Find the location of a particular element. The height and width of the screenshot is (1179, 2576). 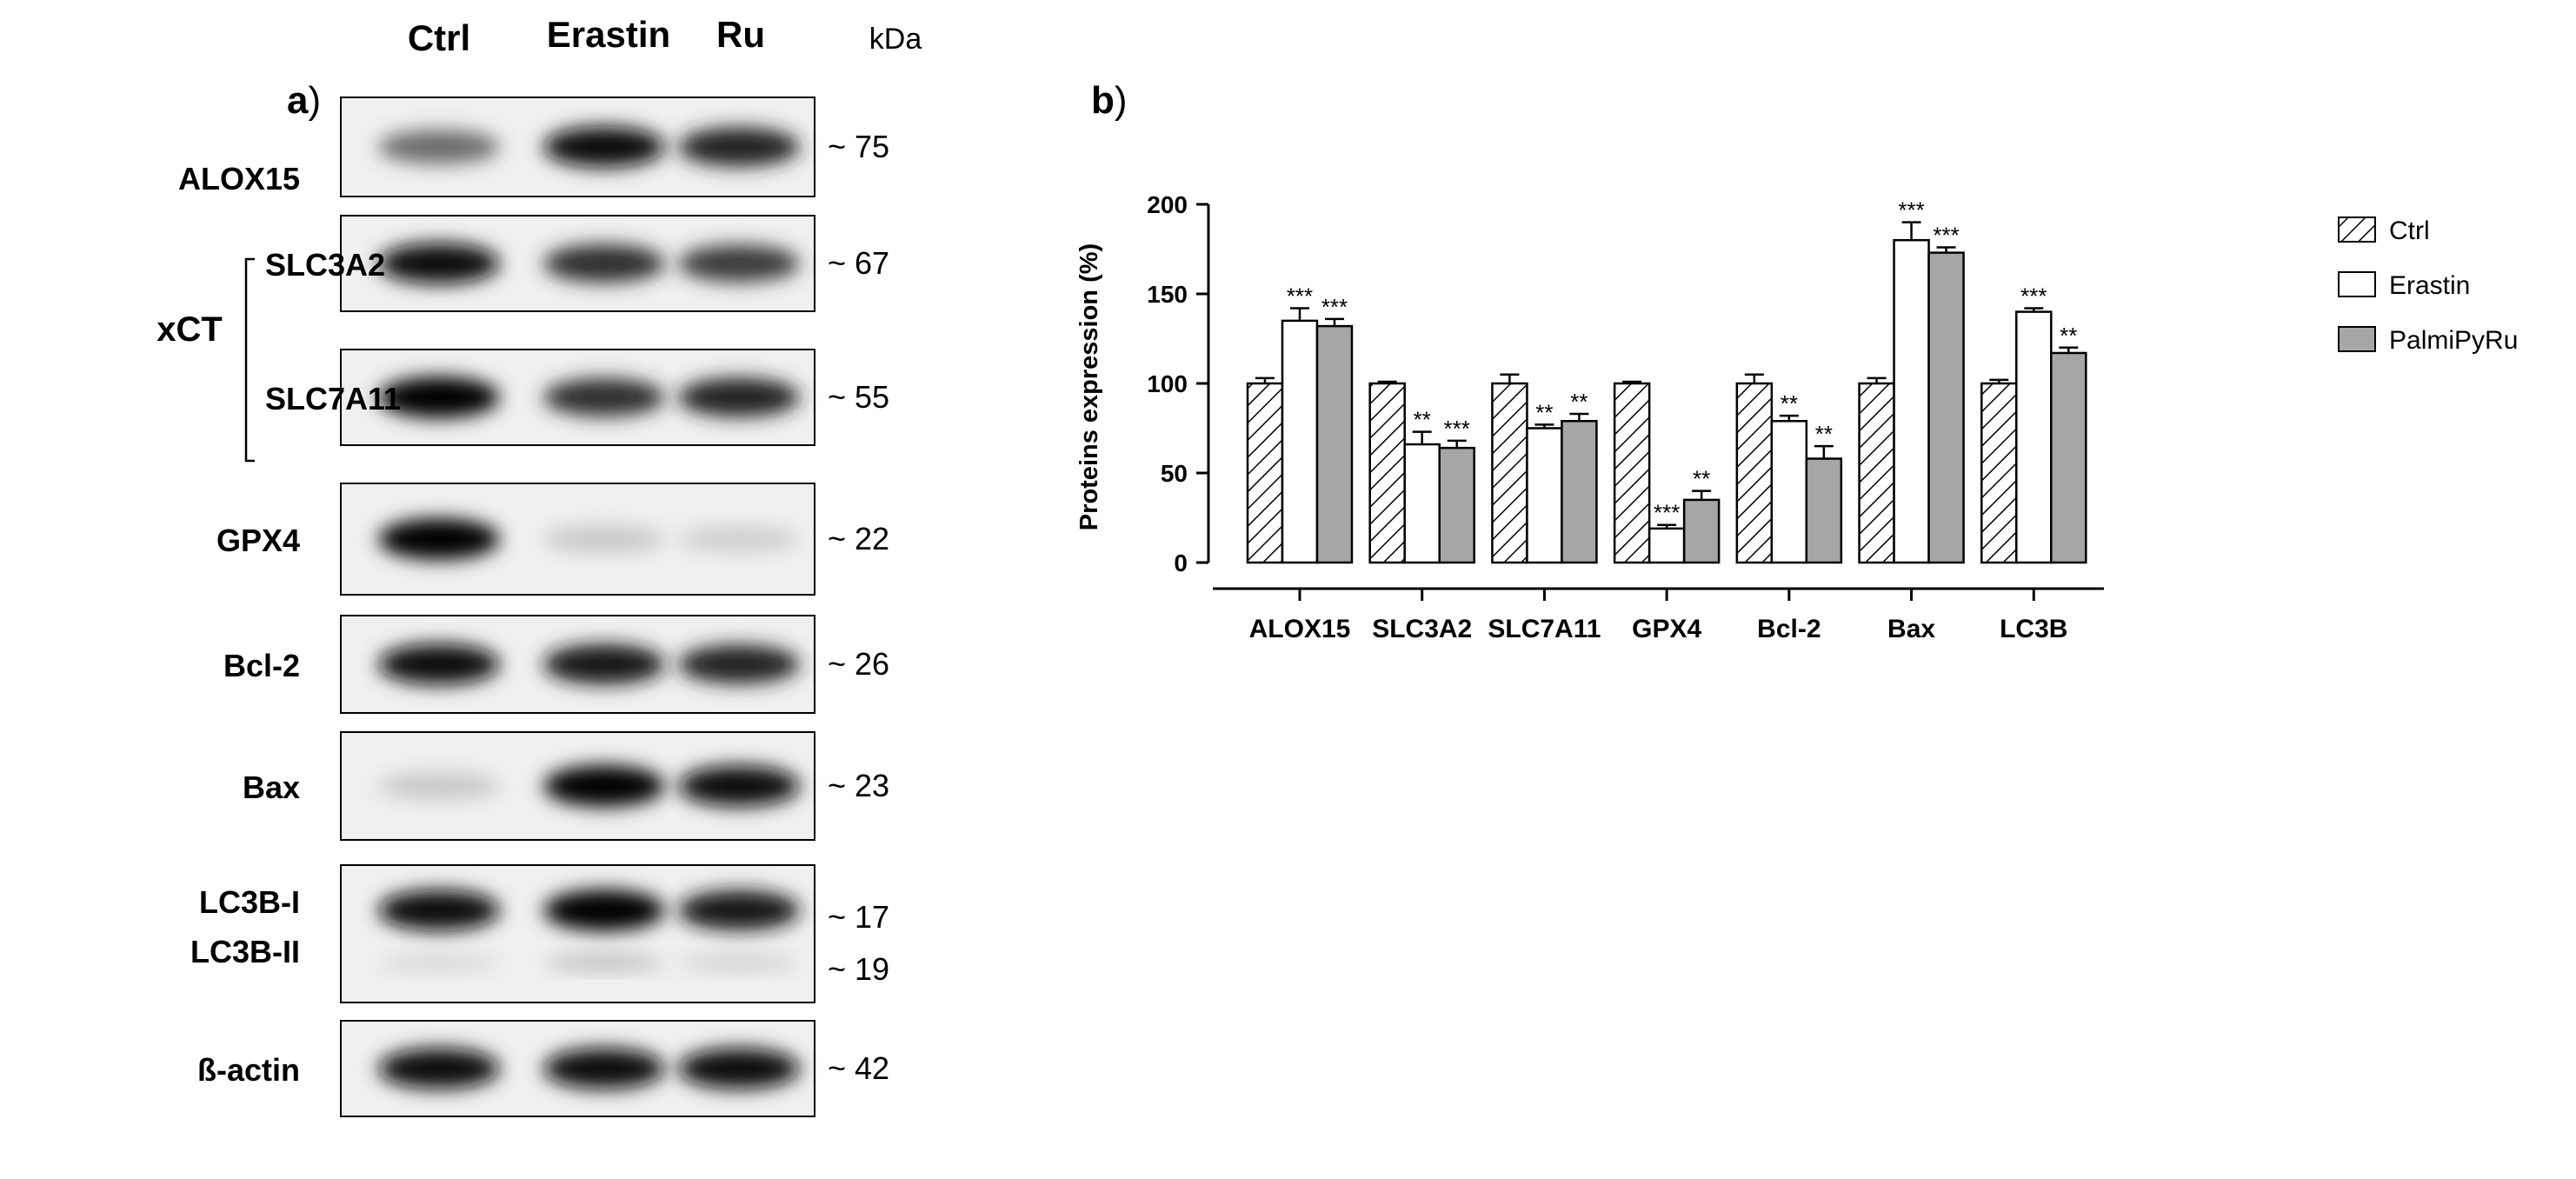

y-axis-title: Proteins expression (%) is located at coordinates (1089, 386).